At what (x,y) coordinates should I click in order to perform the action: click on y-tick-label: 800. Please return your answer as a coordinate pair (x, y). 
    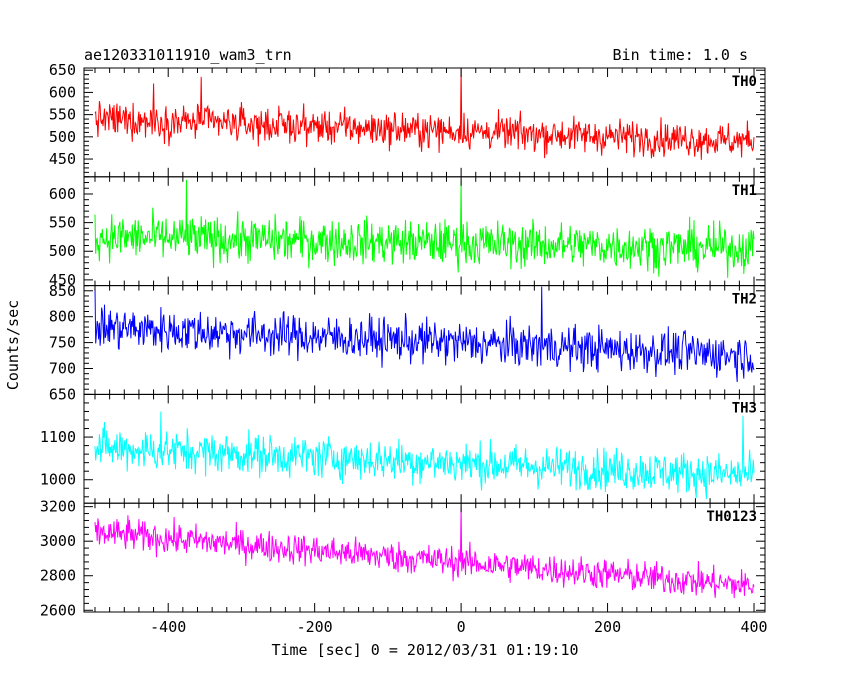
    Looking at the image, I should click on (62, 317).